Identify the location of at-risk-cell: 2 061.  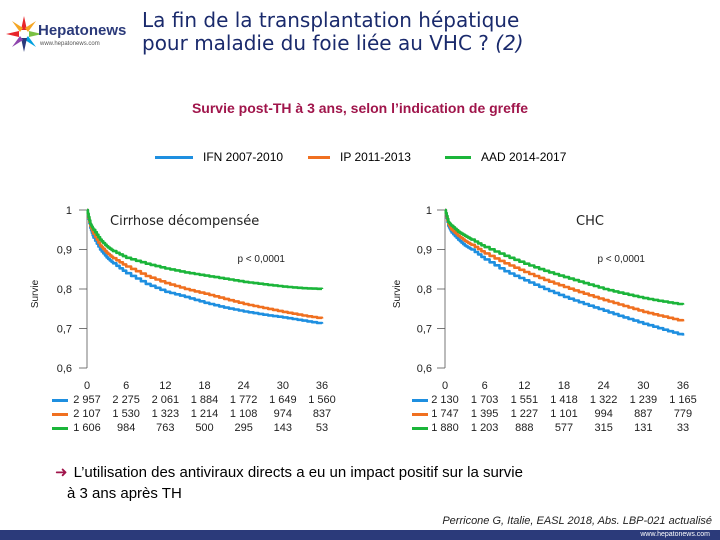
(165, 400).